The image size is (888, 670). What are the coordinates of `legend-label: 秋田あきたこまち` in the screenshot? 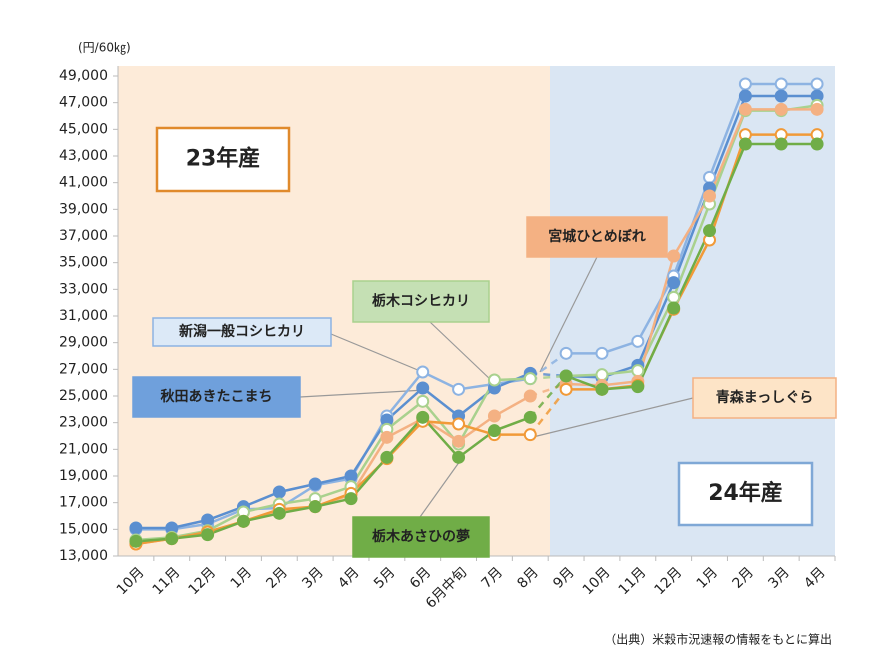 It's located at (217, 396).